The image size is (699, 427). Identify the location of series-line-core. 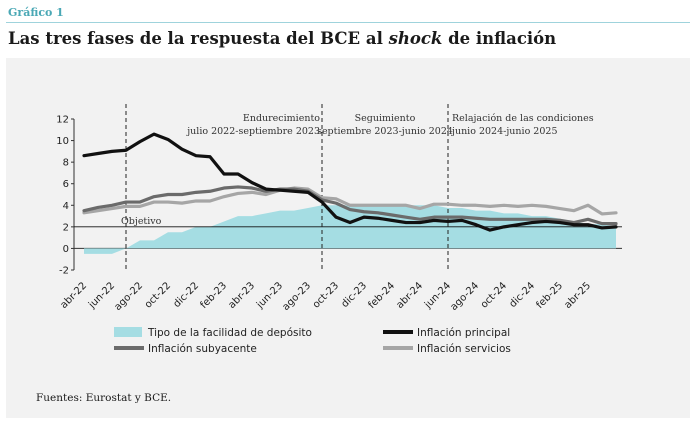
(350, 205).